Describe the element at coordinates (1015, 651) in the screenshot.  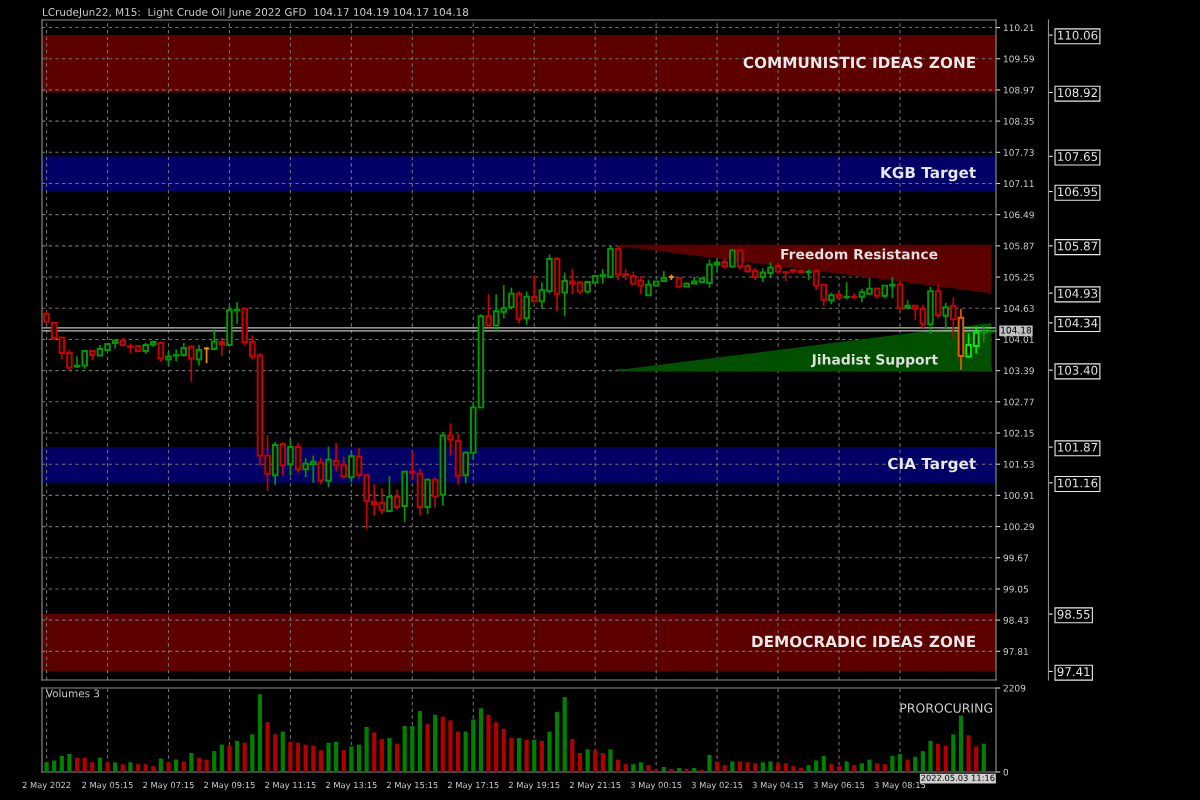
I see `y-tick-label: 97.81` at that location.